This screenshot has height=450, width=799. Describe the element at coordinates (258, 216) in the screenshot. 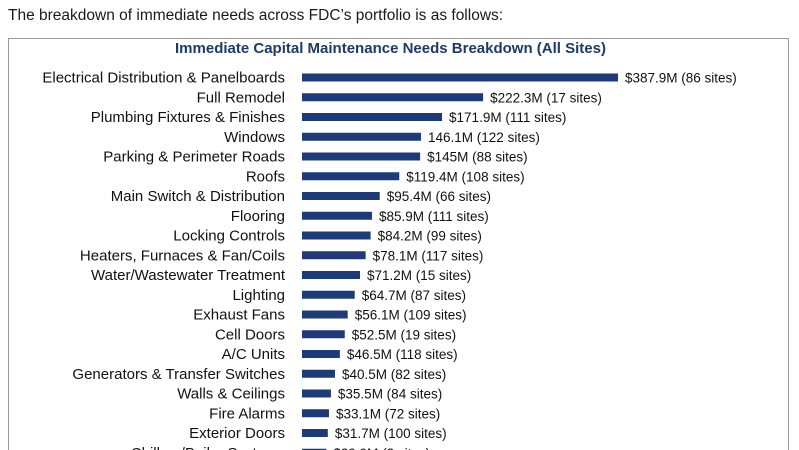

I see `category-label: Flooring` at that location.